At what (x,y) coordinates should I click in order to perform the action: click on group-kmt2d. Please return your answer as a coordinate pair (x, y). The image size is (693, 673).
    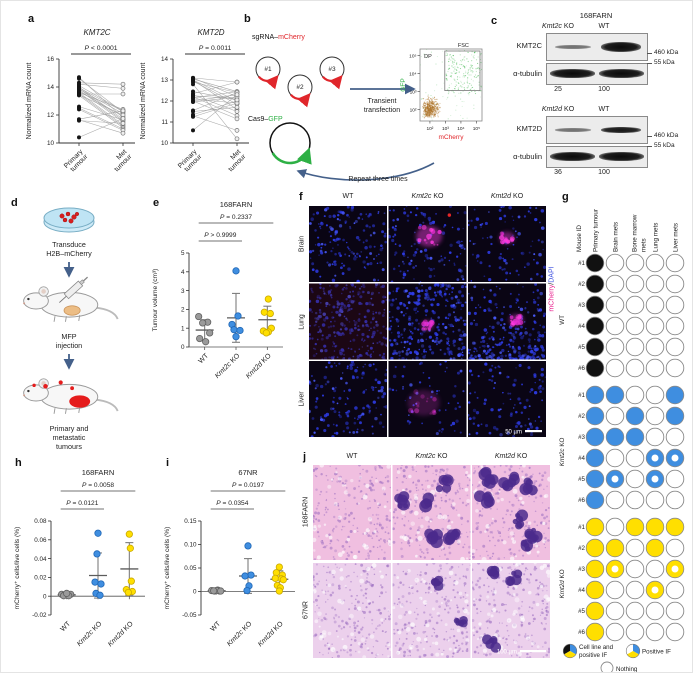
    Looking at the image, I should click on (279, 579).